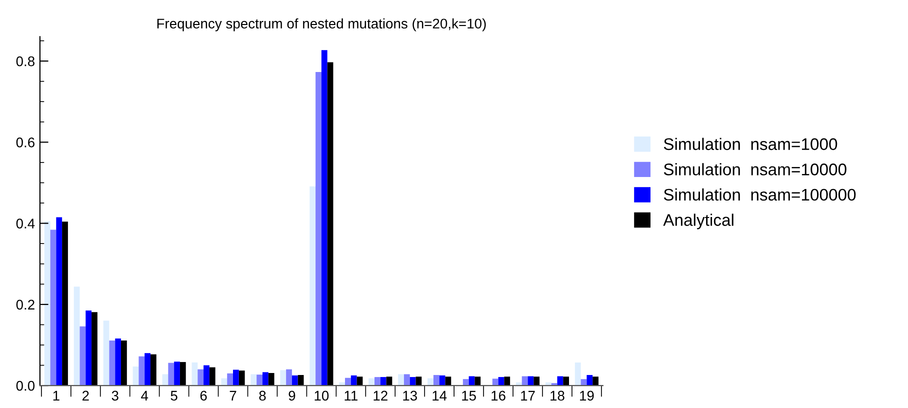 The image size is (908, 408). Describe the element at coordinates (262, 395) in the screenshot. I see `x-tick-label: 8` at that location.